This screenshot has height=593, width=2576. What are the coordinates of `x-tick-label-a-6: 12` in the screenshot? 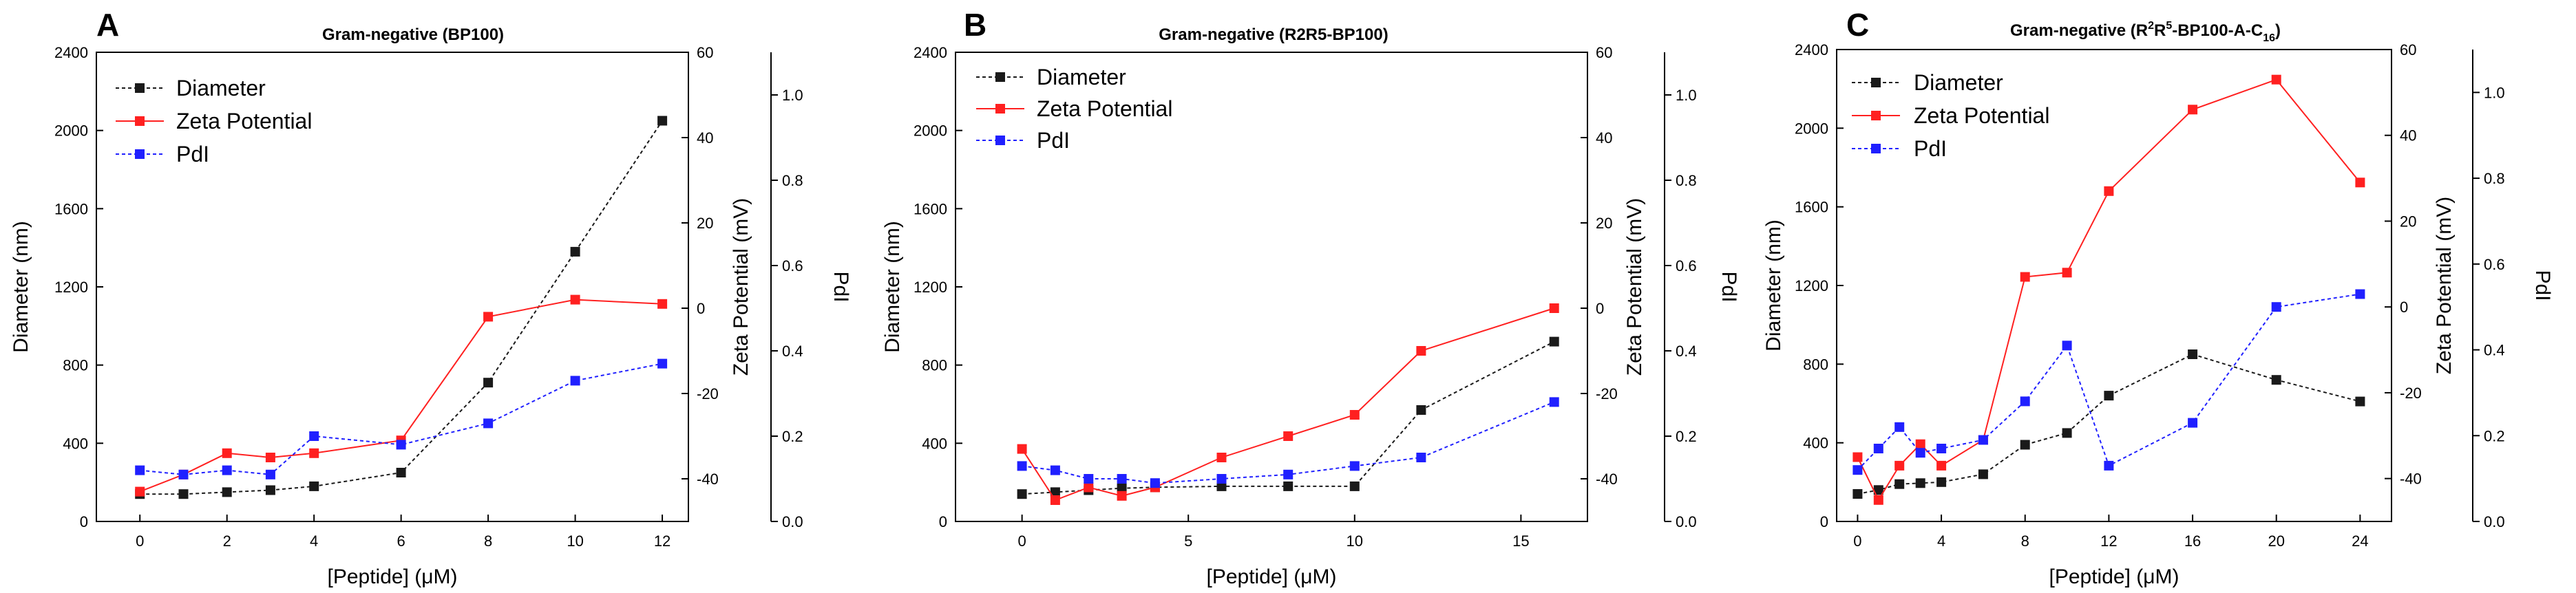 It's located at (663, 541).